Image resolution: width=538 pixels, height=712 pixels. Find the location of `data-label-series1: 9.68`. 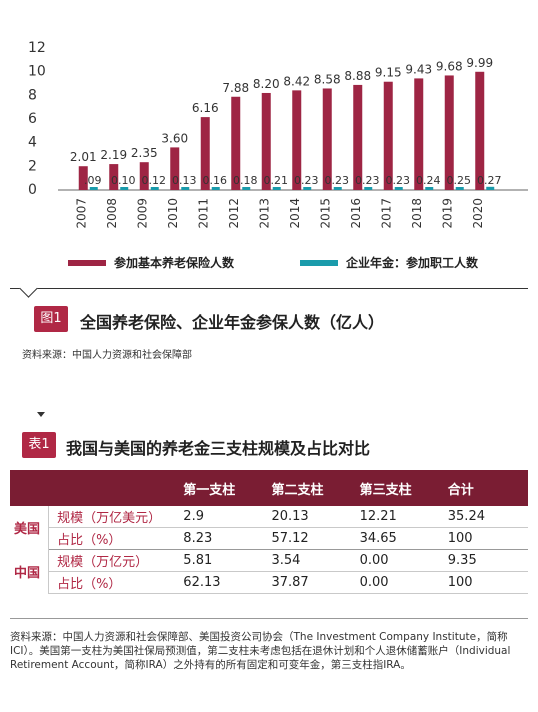

data-label-series1: 9.68 is located at coordinates (449, 66).